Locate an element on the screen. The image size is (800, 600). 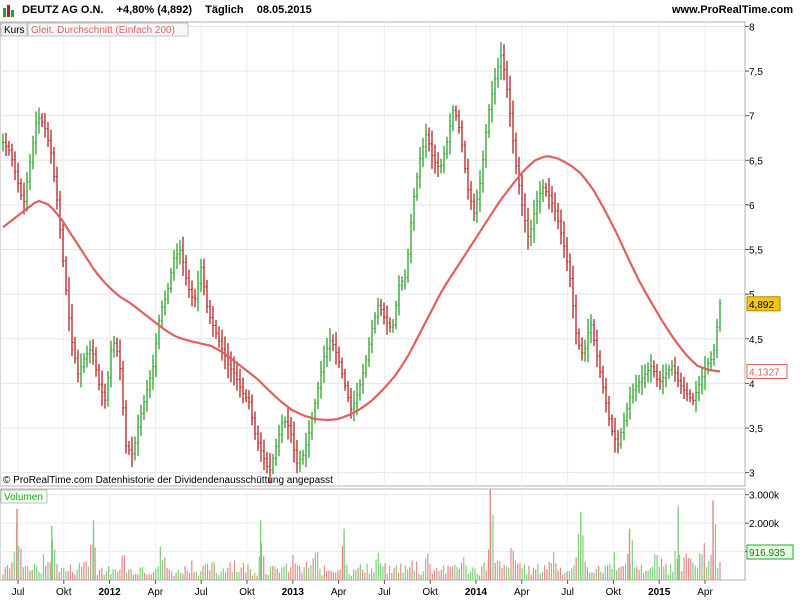
time-tick-label: 2015 is located at coordinates (659, 592).